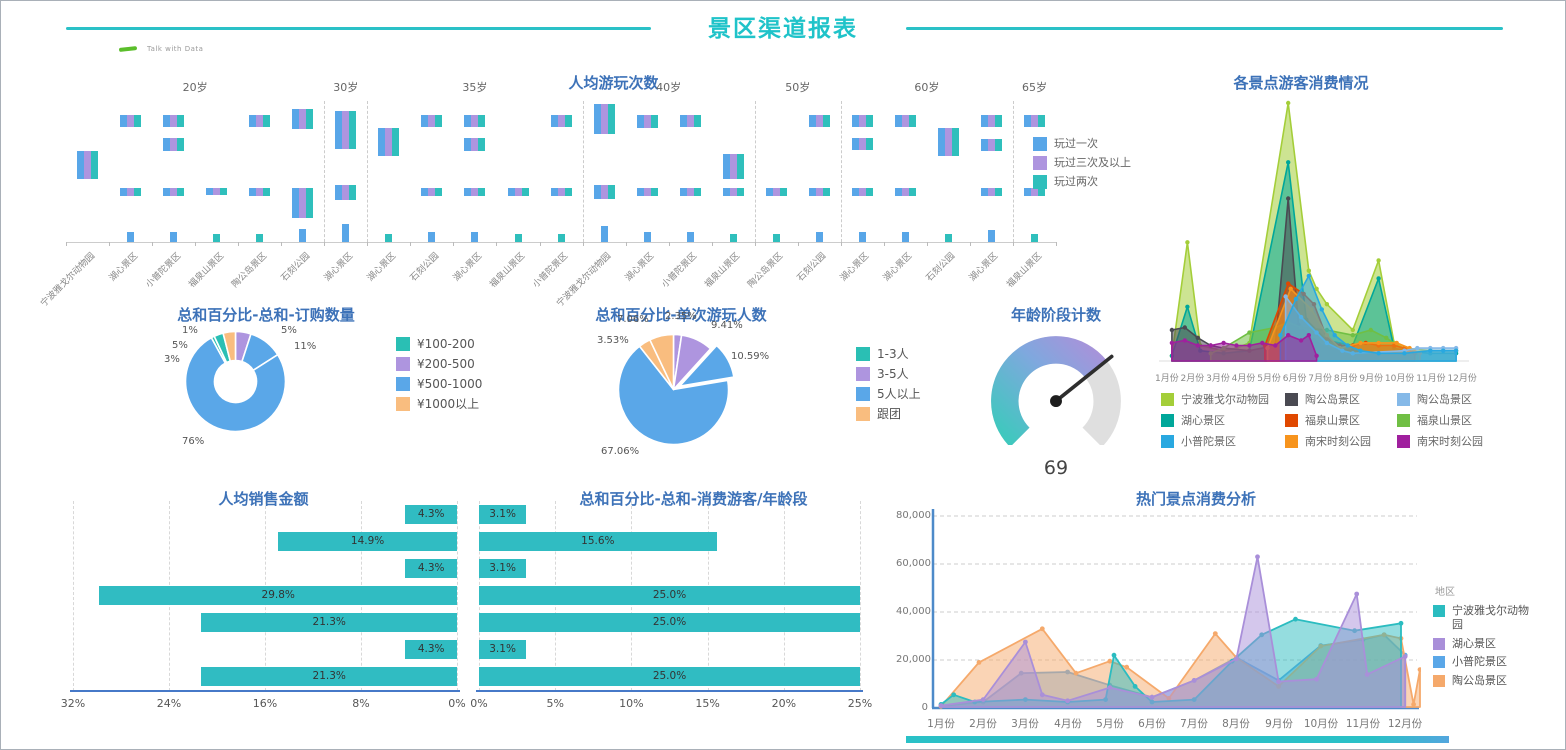 Image resolution: width=1566 pixels, height=750 pixels. Describe the element at coordinates (439, 344) in the screenshot. I see `legend-item: ¥100-200` at that location.